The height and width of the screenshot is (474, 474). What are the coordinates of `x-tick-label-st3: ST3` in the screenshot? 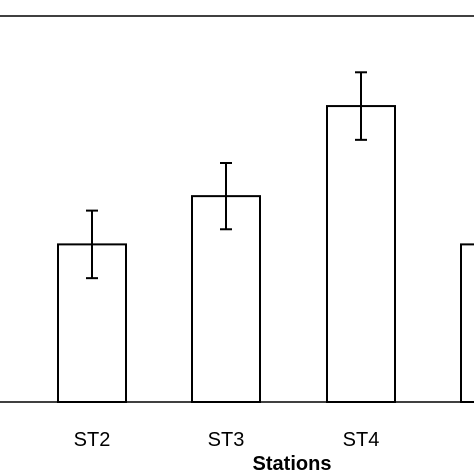 It's located at (226, 440).